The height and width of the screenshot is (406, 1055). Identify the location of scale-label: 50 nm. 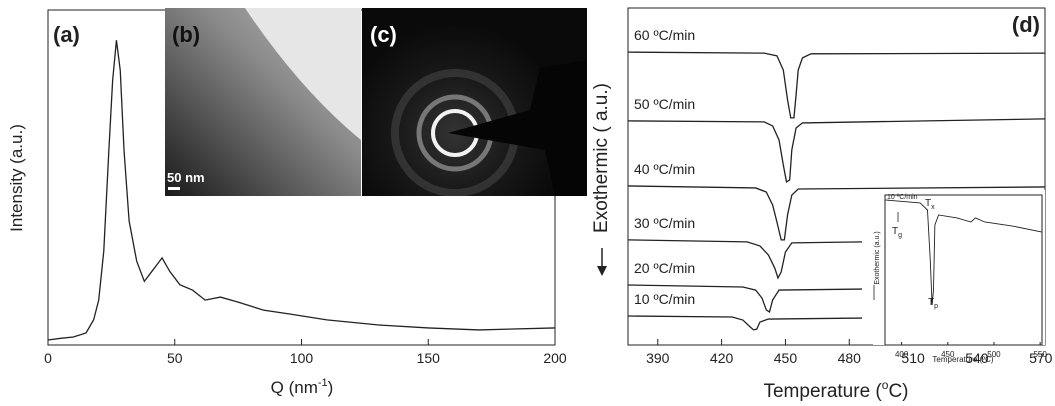
(186, 177).